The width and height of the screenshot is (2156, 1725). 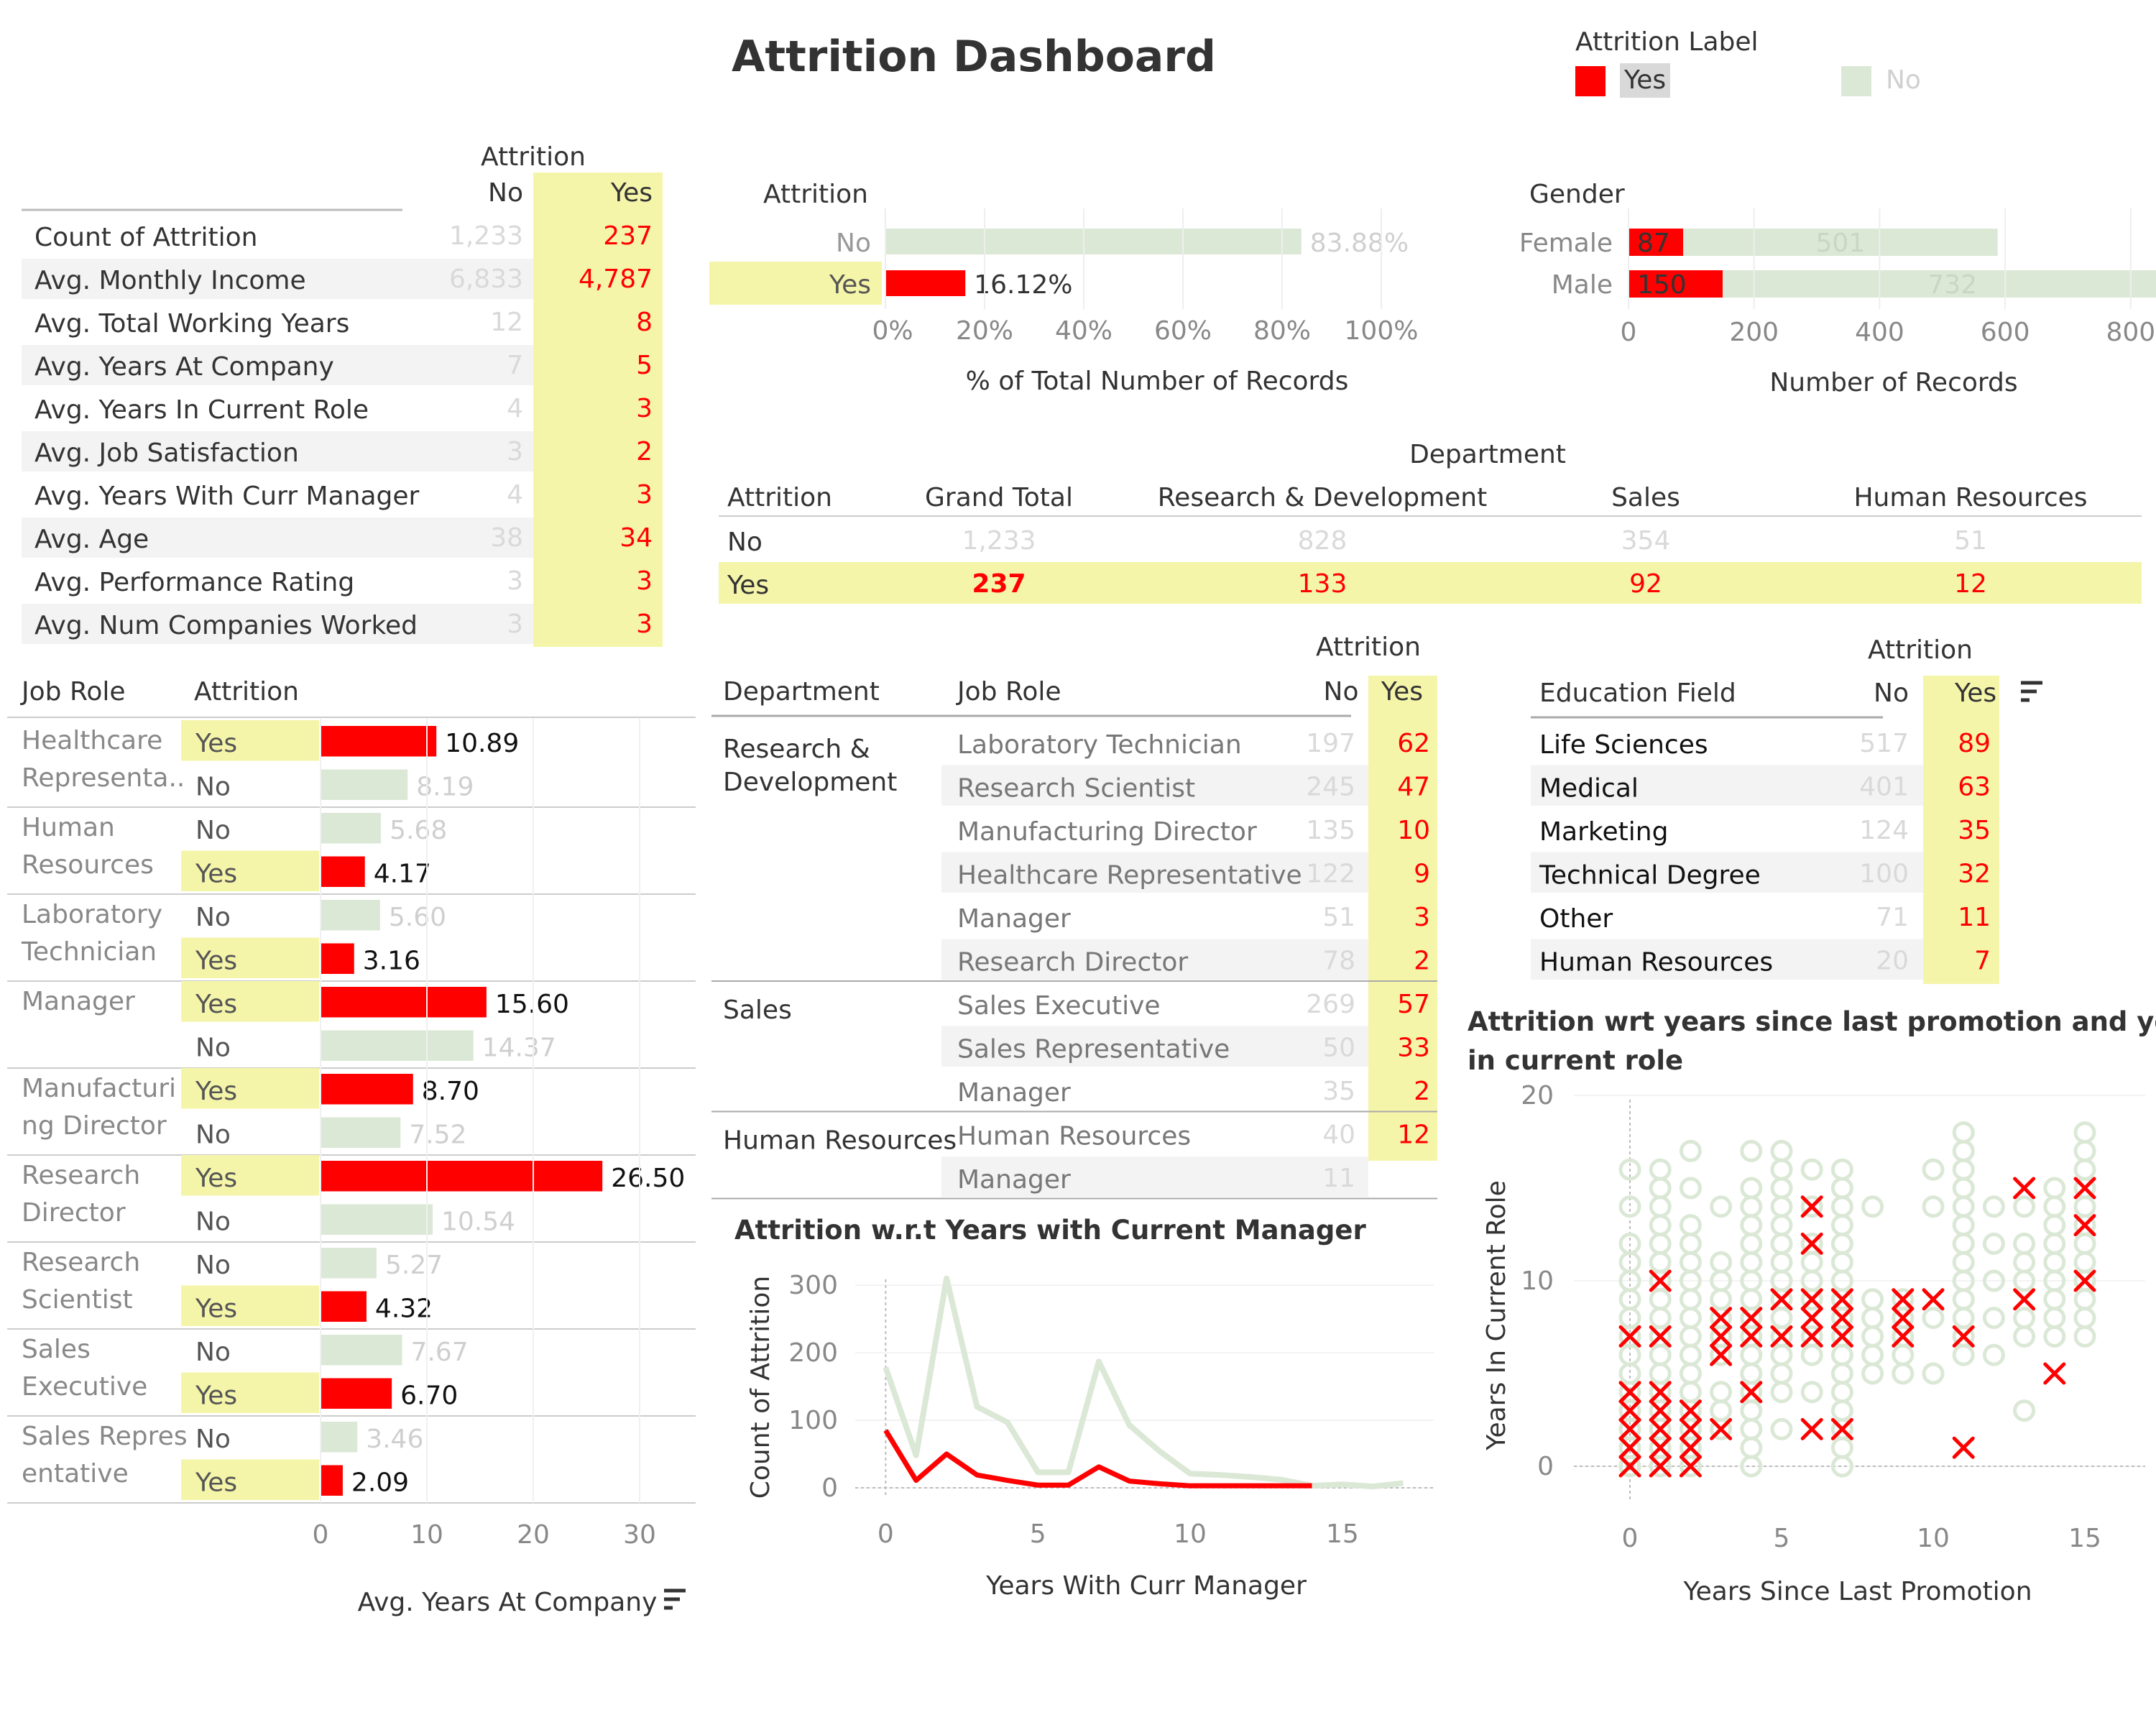 What do you see at coordinates (1330, 787) in the screenshot?
I see `jobrole-table-no: 245` at bounding box center [1330, 787].